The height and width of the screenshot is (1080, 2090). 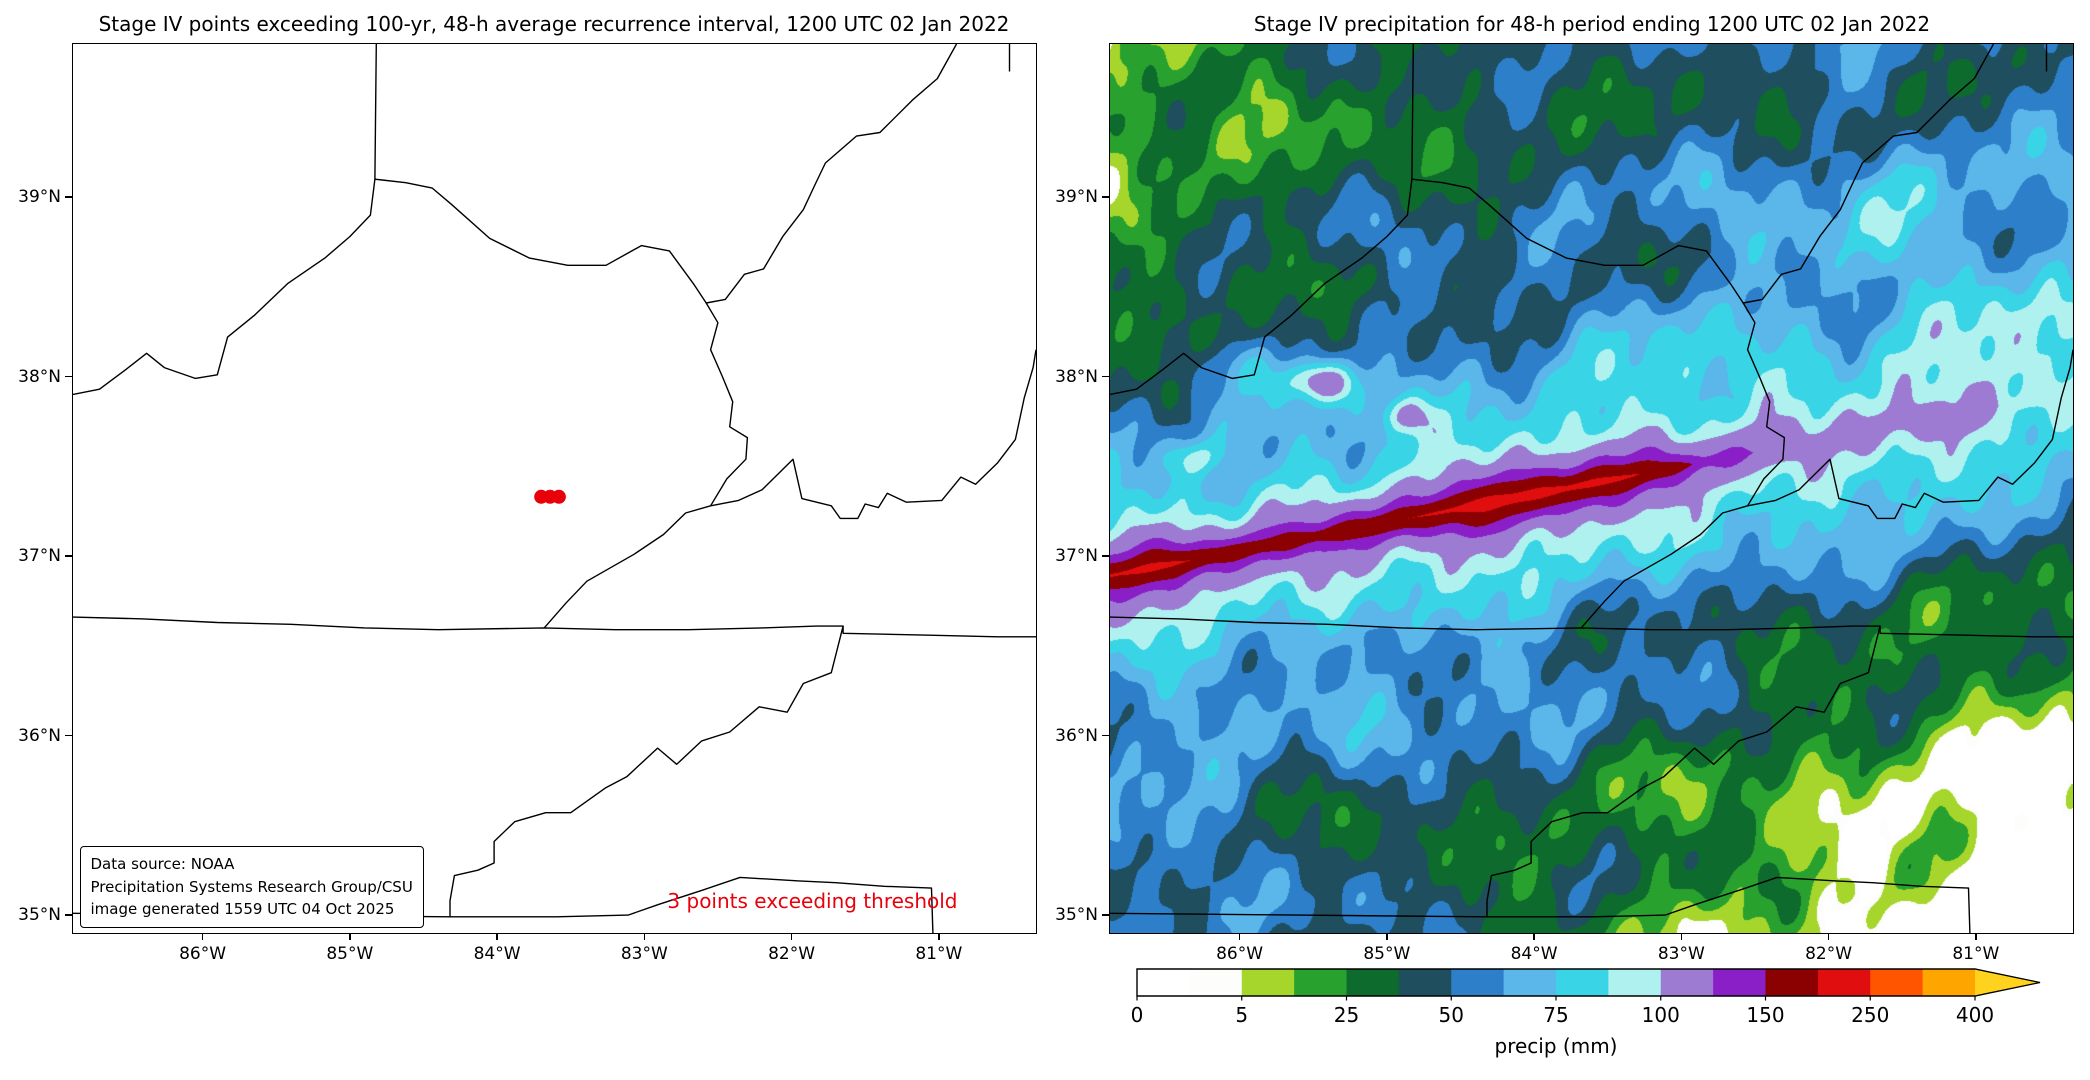 What do you see at coordinates (812, 900) in the screenshot?
I see `threshold-annotation: 3 points exceeding threshold` at bounding box center [812, 900].